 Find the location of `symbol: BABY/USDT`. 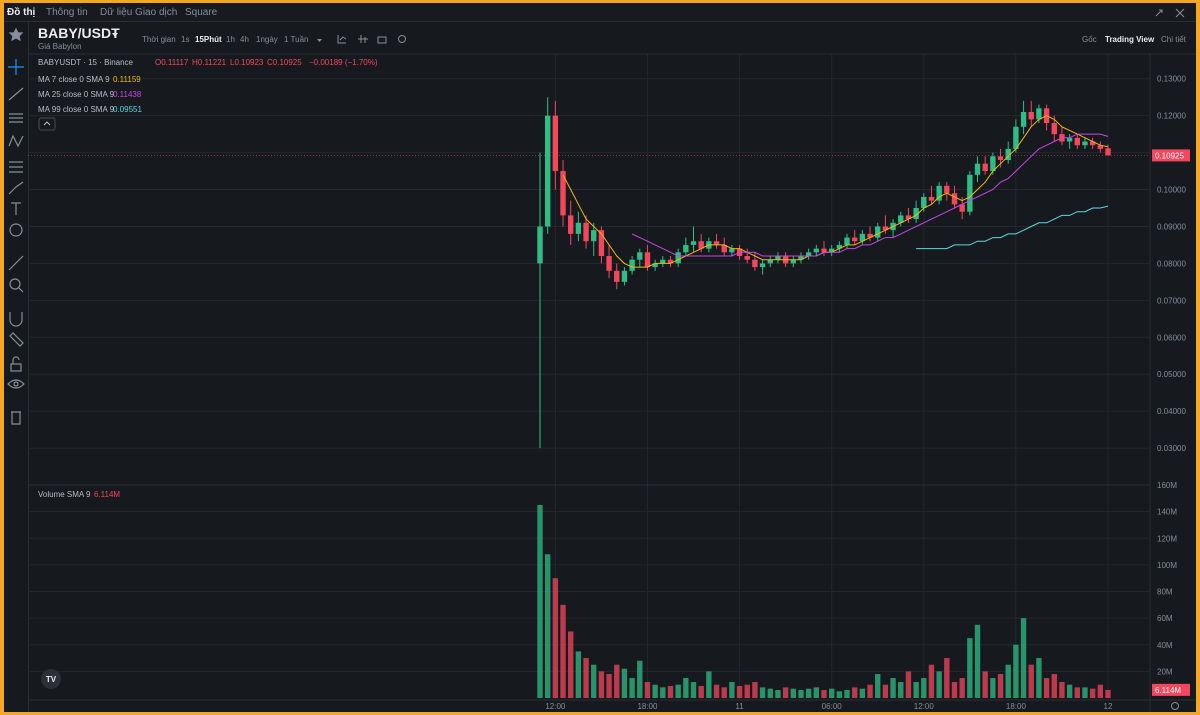

symbol: BABY/USDT is located at coordinates (79, 33).